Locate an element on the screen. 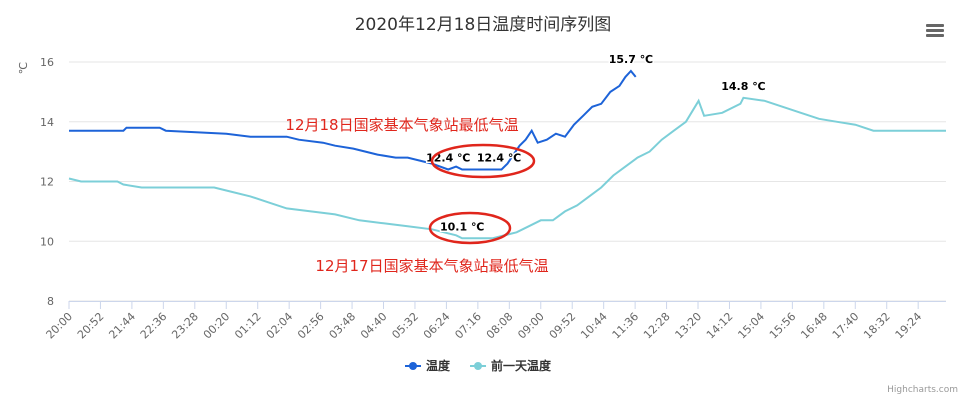 The width and height of the screenshot is (967, 408). x-tick-label: 02:04 is located at coordinates (280, 326).